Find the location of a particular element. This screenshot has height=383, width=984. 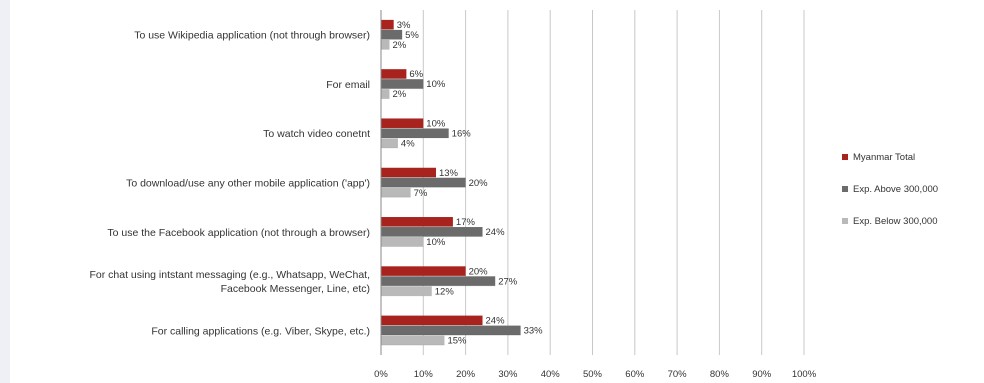

x-tick-labels: 0% 10% 20% 30% 40% 50% 60% 70% 80% 90% 100% is located at coordinates (595, 374).